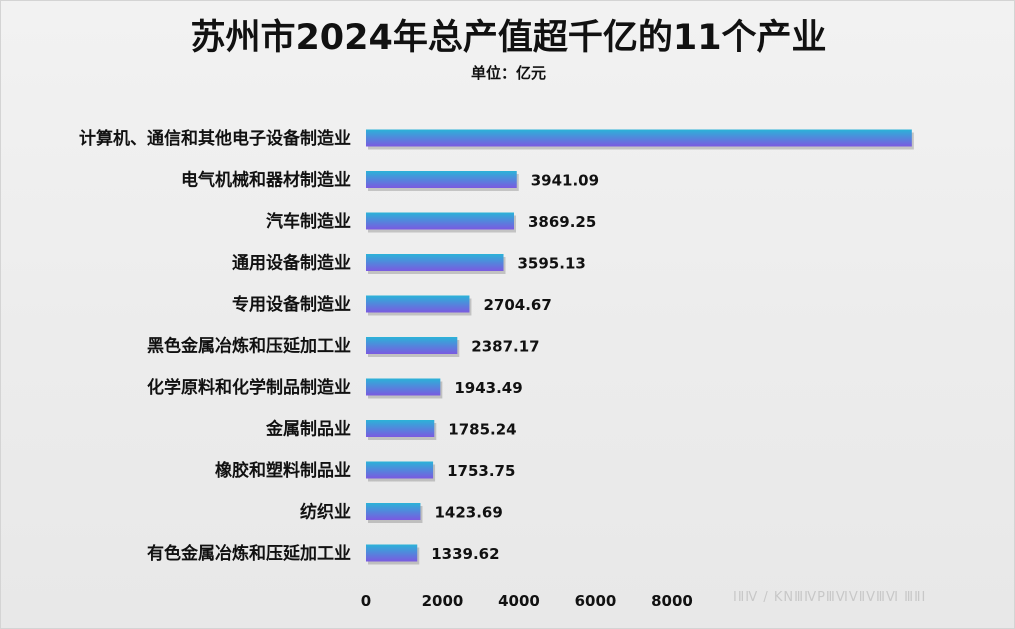 The width and height of the screenshot is (1015, 629). Describe the element at coordinates (552, 264) in the screenshot. I see `data-label: 3595.13` at that location.